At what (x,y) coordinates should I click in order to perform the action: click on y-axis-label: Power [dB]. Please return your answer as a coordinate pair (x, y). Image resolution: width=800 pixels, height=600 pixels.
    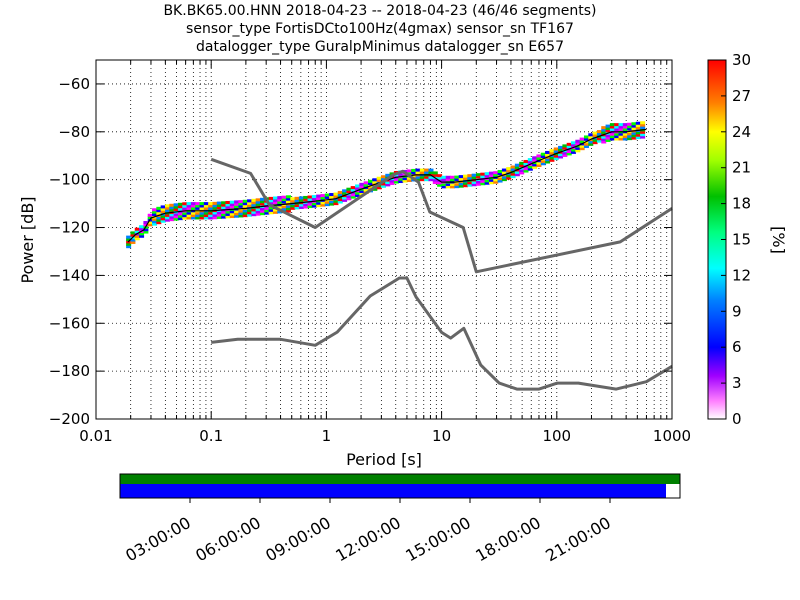
    Looking at the image, I should click on (27, 239).